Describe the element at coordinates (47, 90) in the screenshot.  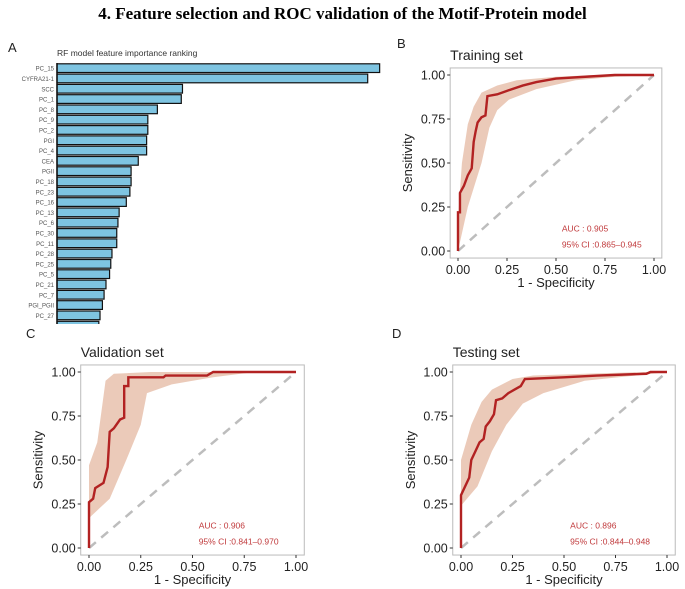
I see `bar-label: SCC` at that location.